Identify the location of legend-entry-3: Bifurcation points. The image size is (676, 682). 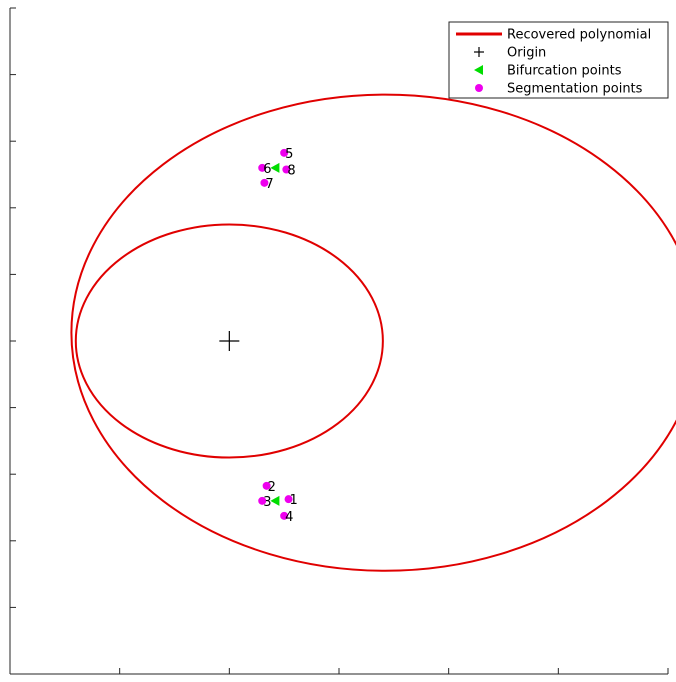
(548, 71).